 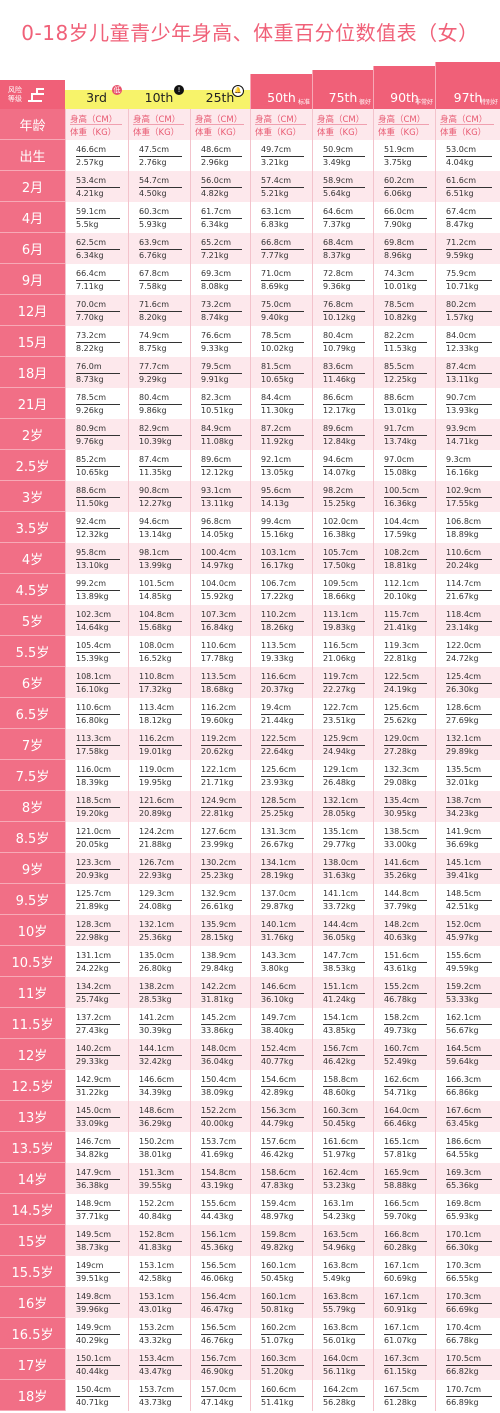 What do you see at coordinates (462, 1309) in the screenshot?
I see `weight-value: 66.69kg` at bounding box center [462, 1309].